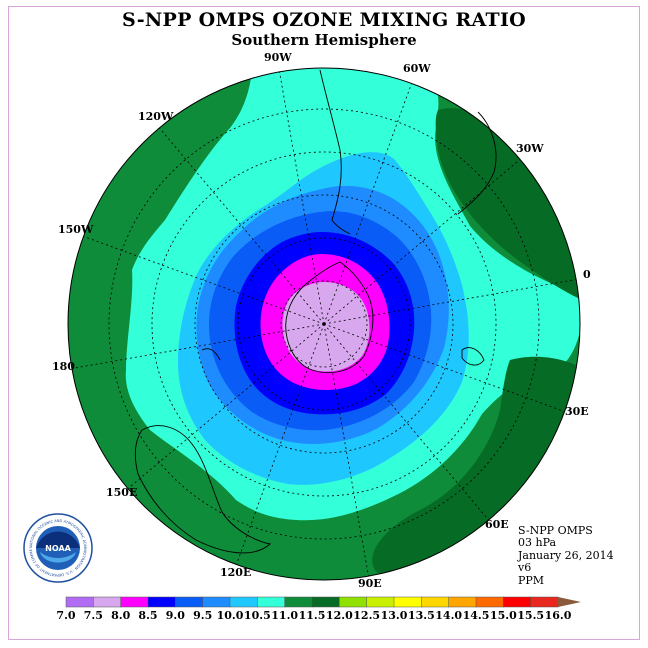 The width and height of the screenshot is (648, 648). I want to click on contour-11-5-east, so click(507, 204).